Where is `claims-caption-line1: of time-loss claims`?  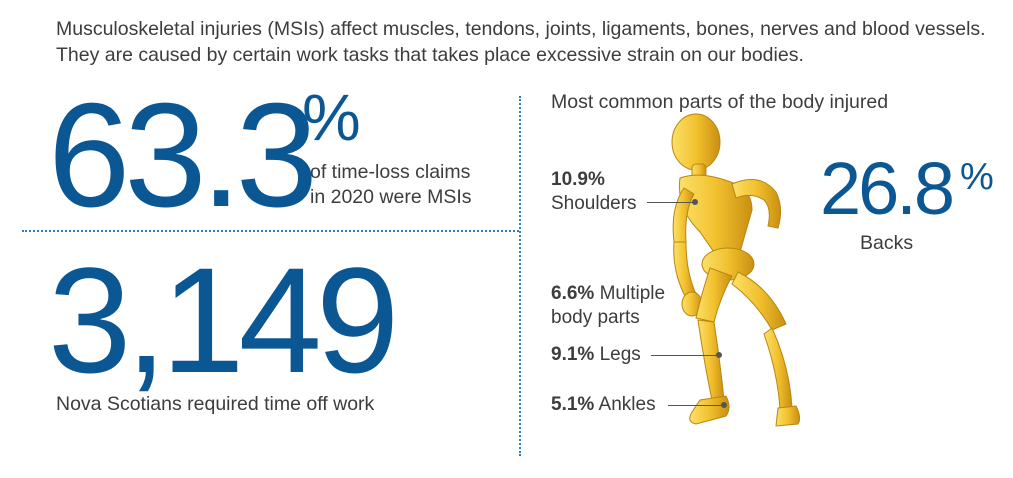
claims-caption-line1: of time-loss claims is located at coordinates (390, 172).